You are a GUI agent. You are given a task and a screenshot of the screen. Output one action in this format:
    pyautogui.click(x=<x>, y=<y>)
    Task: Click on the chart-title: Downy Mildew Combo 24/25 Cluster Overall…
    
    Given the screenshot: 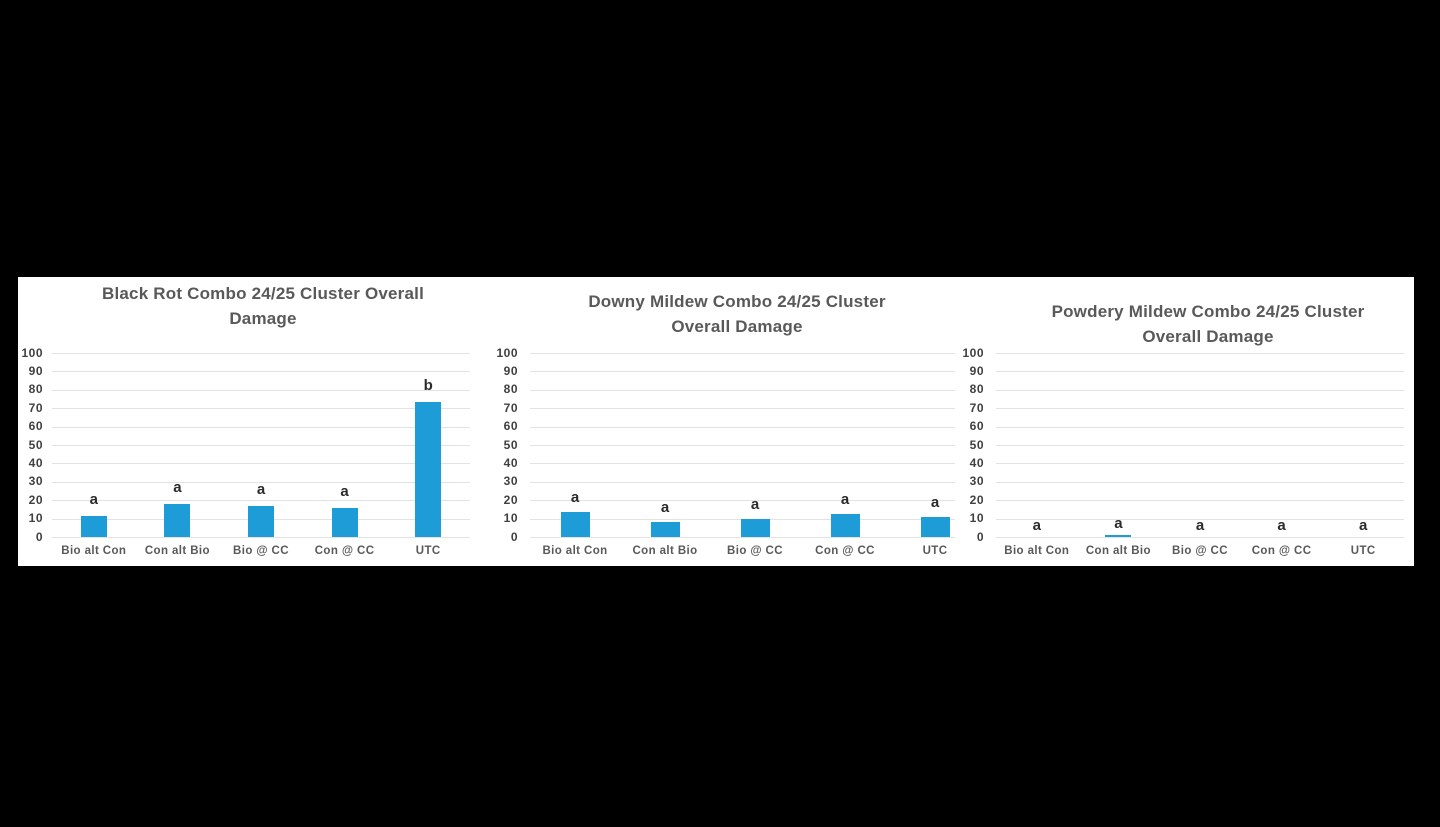 What is the action you would take?
    pyautogui.click(x=737, y=314)
    